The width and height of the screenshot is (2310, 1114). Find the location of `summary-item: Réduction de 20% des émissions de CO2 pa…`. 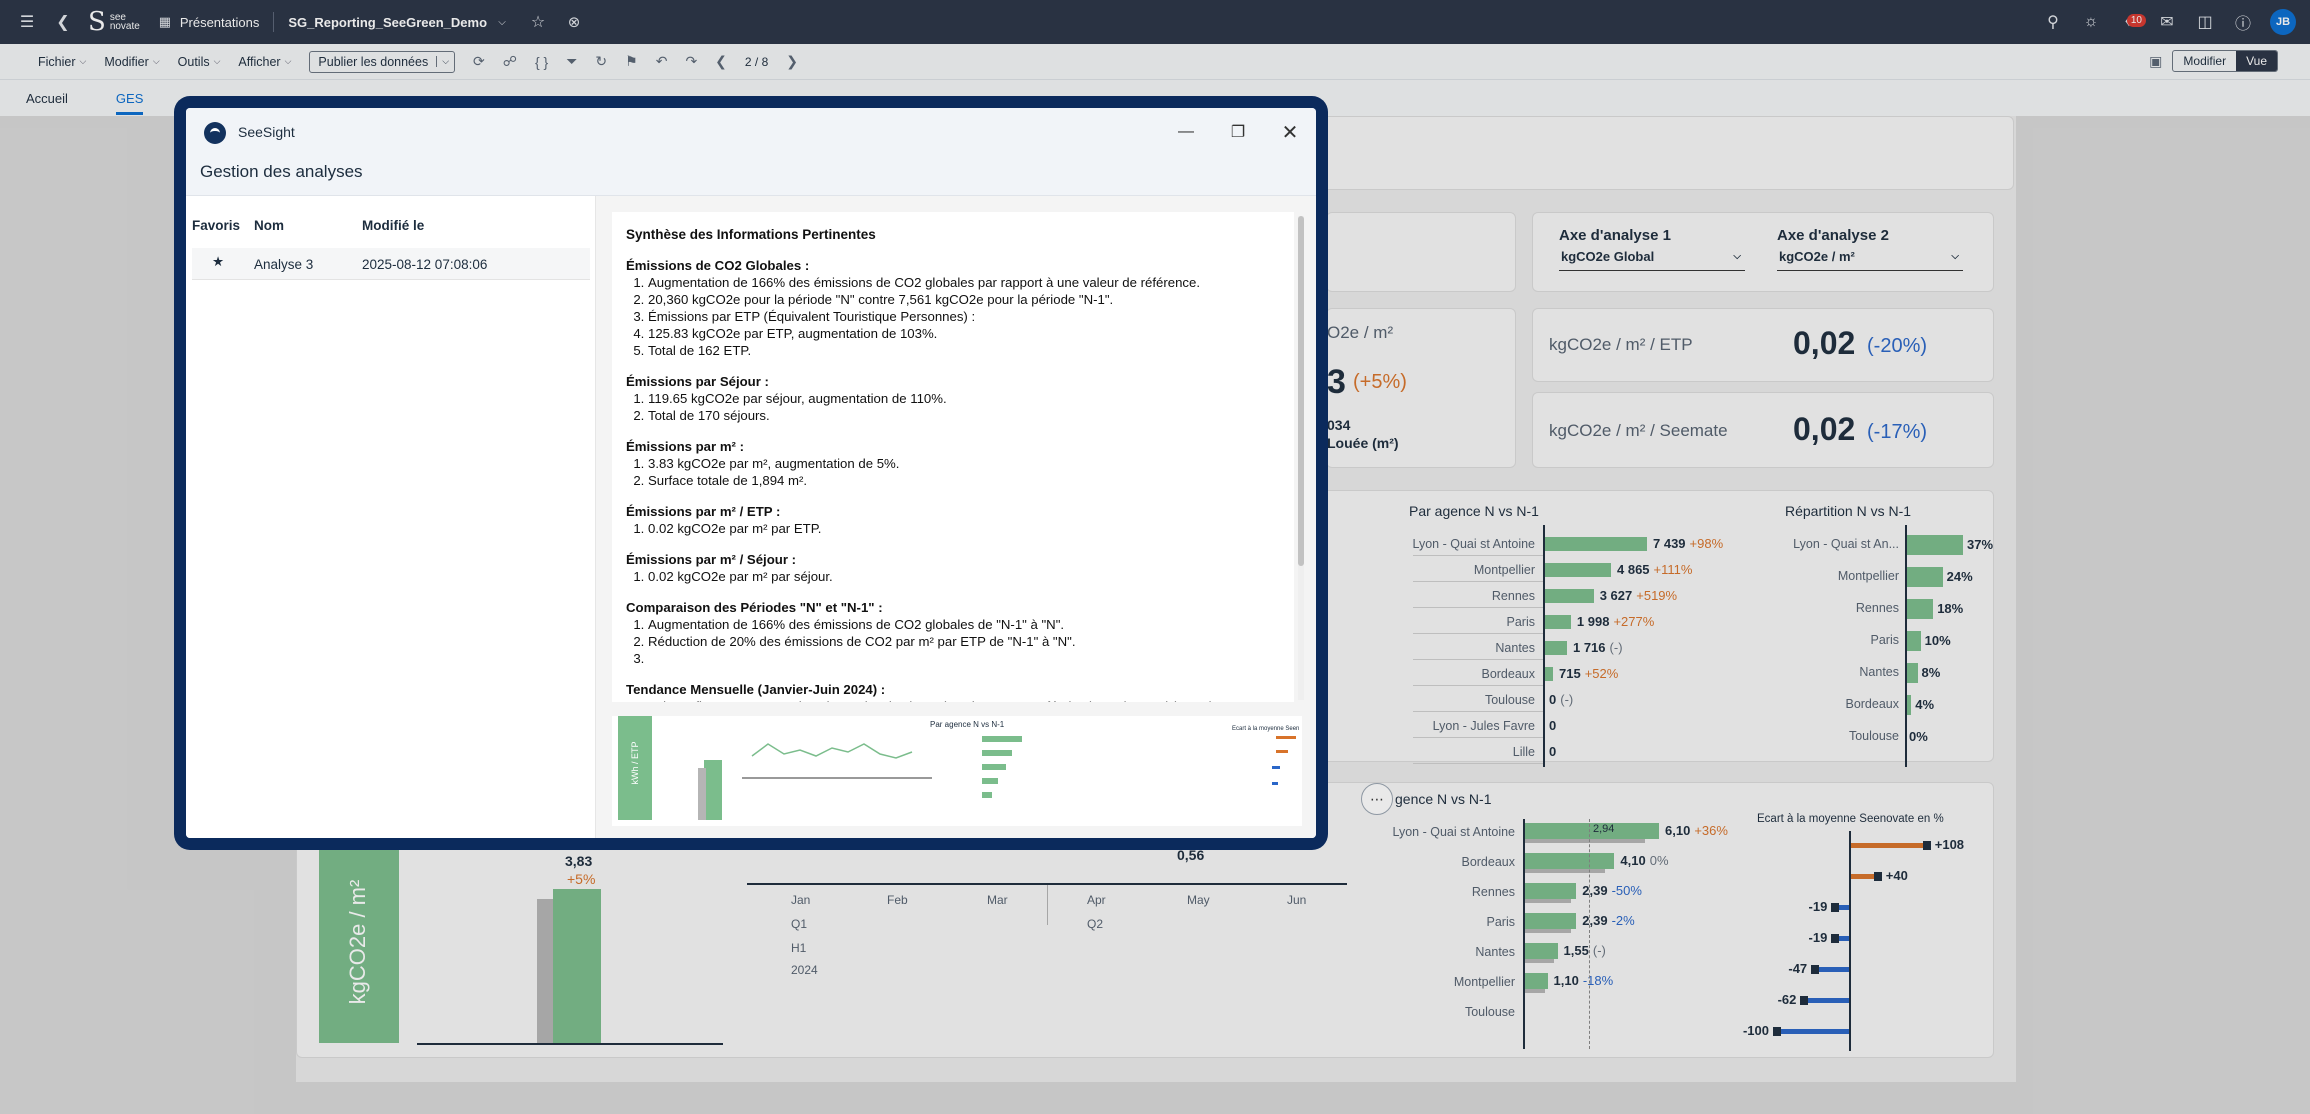

summary-item: Réduction de 20% des émissions de CO2 pa… is located at coordinates (964, 641).